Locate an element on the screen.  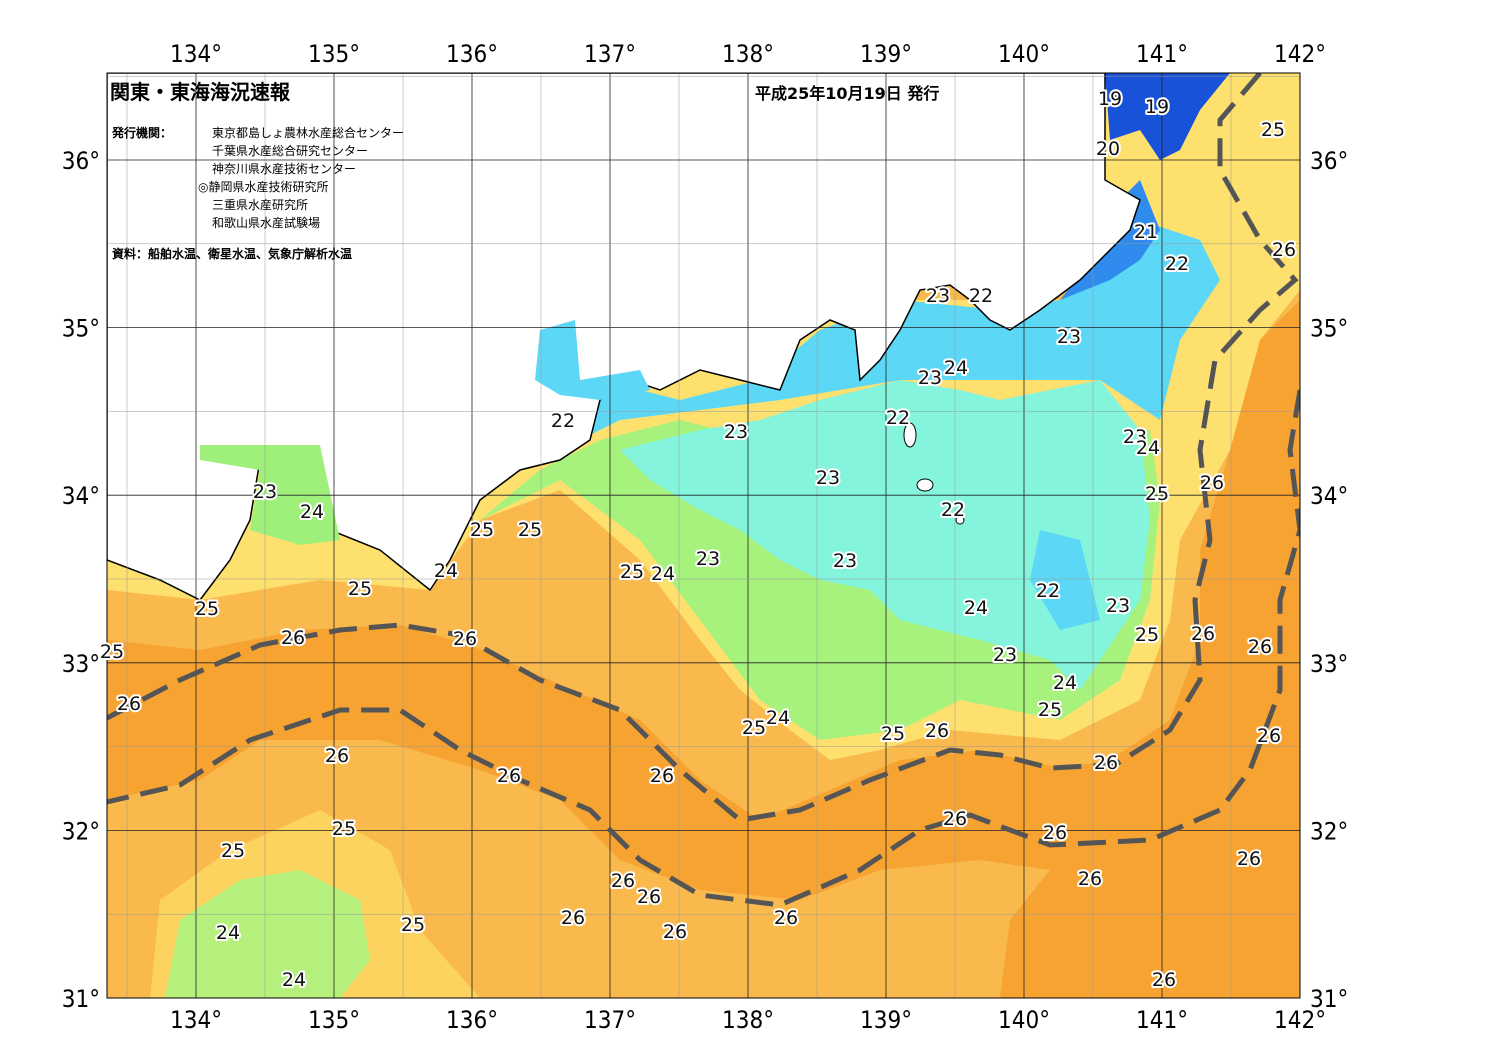
lat-label-right: 33° is located at coordinates (1329, 664).